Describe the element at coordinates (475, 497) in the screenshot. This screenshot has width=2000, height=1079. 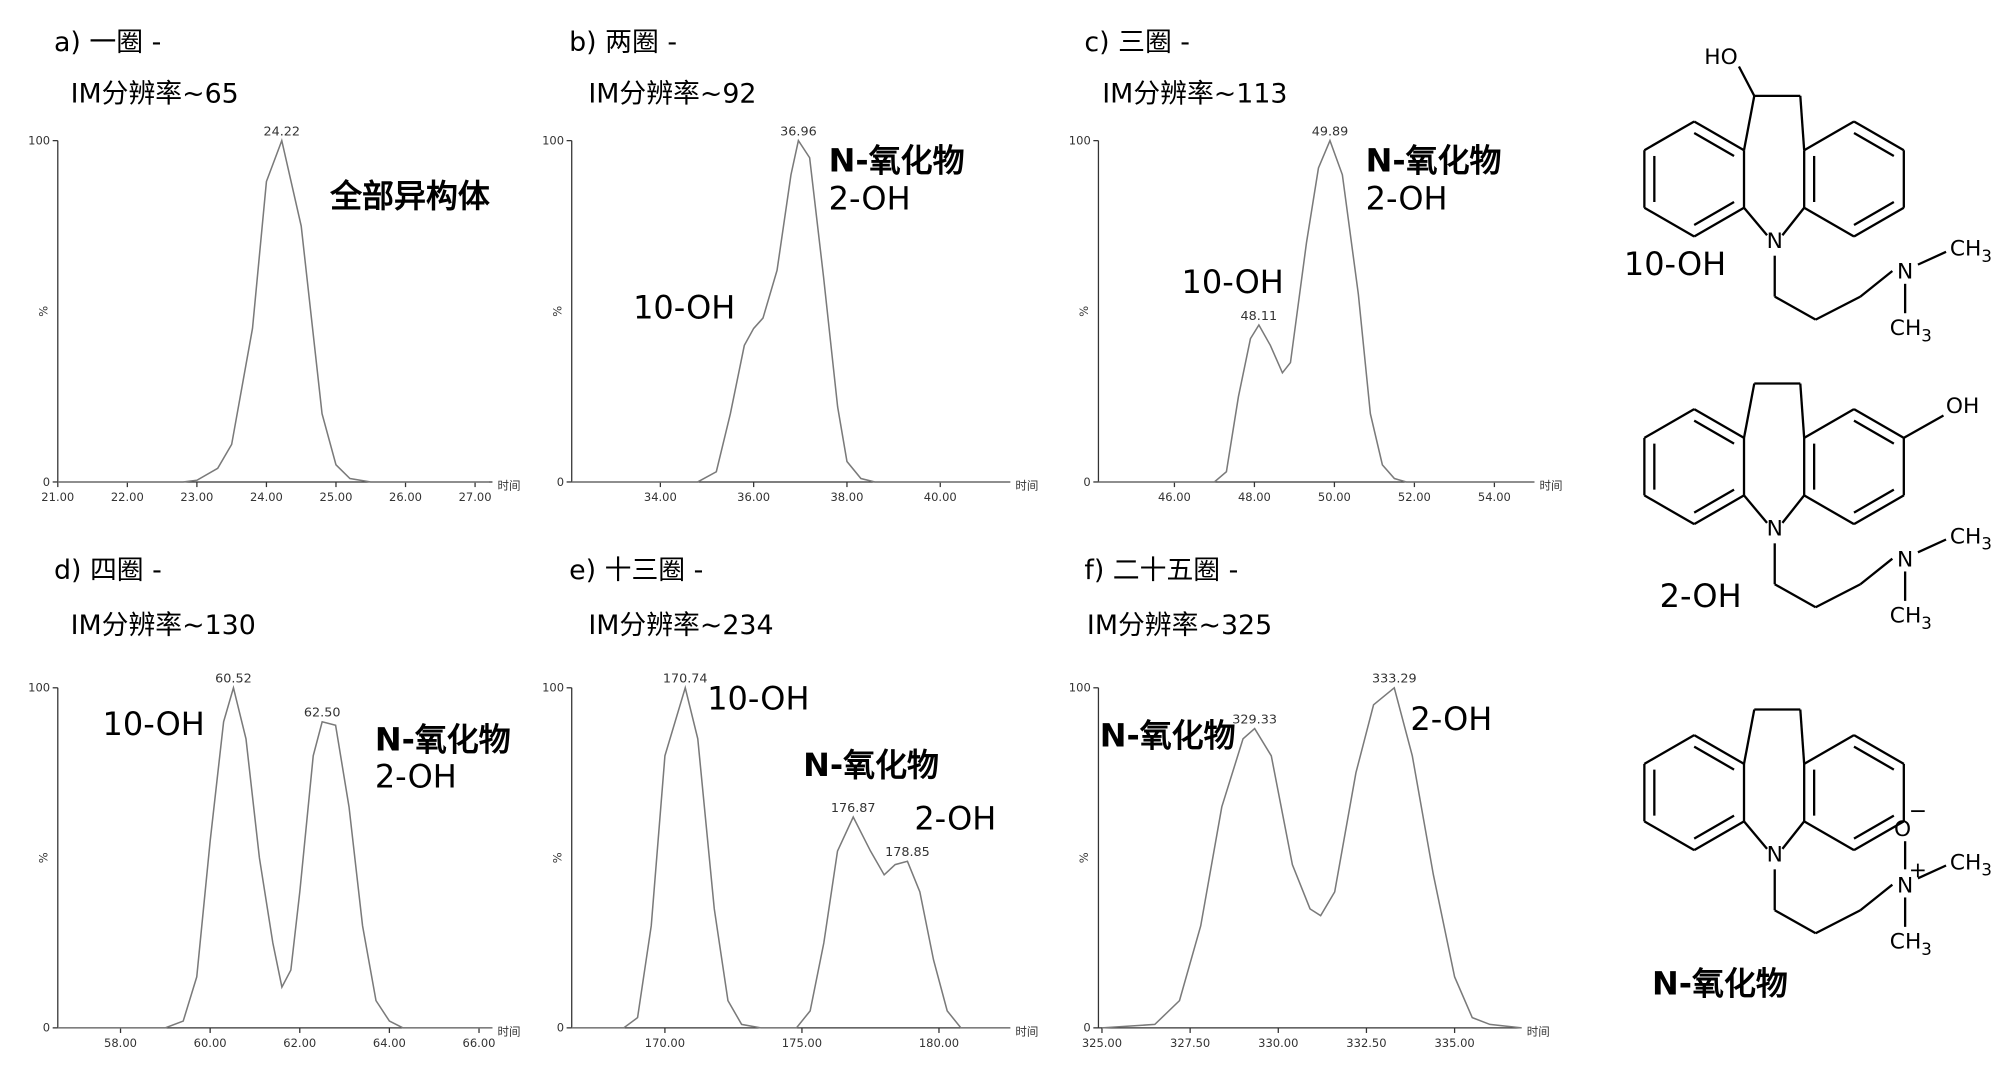
I see `x-tick-label: 27.00` at that location.